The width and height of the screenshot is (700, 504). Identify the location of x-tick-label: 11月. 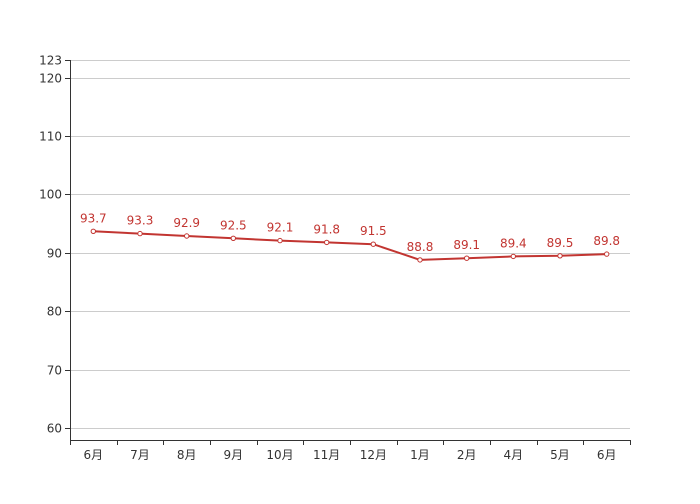
(326, 455).